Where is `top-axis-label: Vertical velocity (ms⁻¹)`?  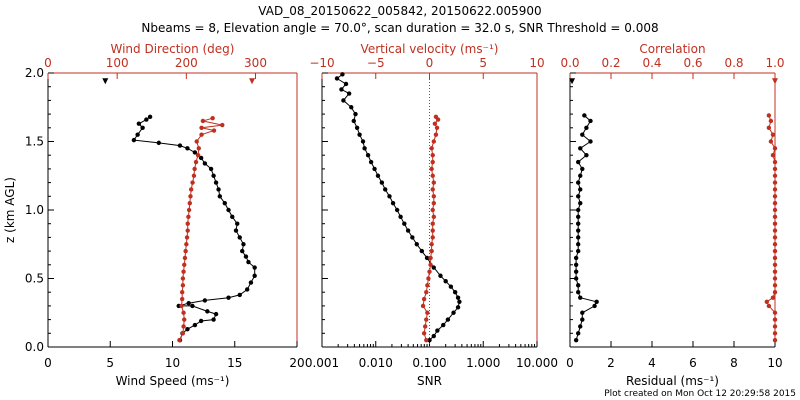
top-axis-label: Vertical velocity (ms⁻¹) is located at coordinates (430, 49).